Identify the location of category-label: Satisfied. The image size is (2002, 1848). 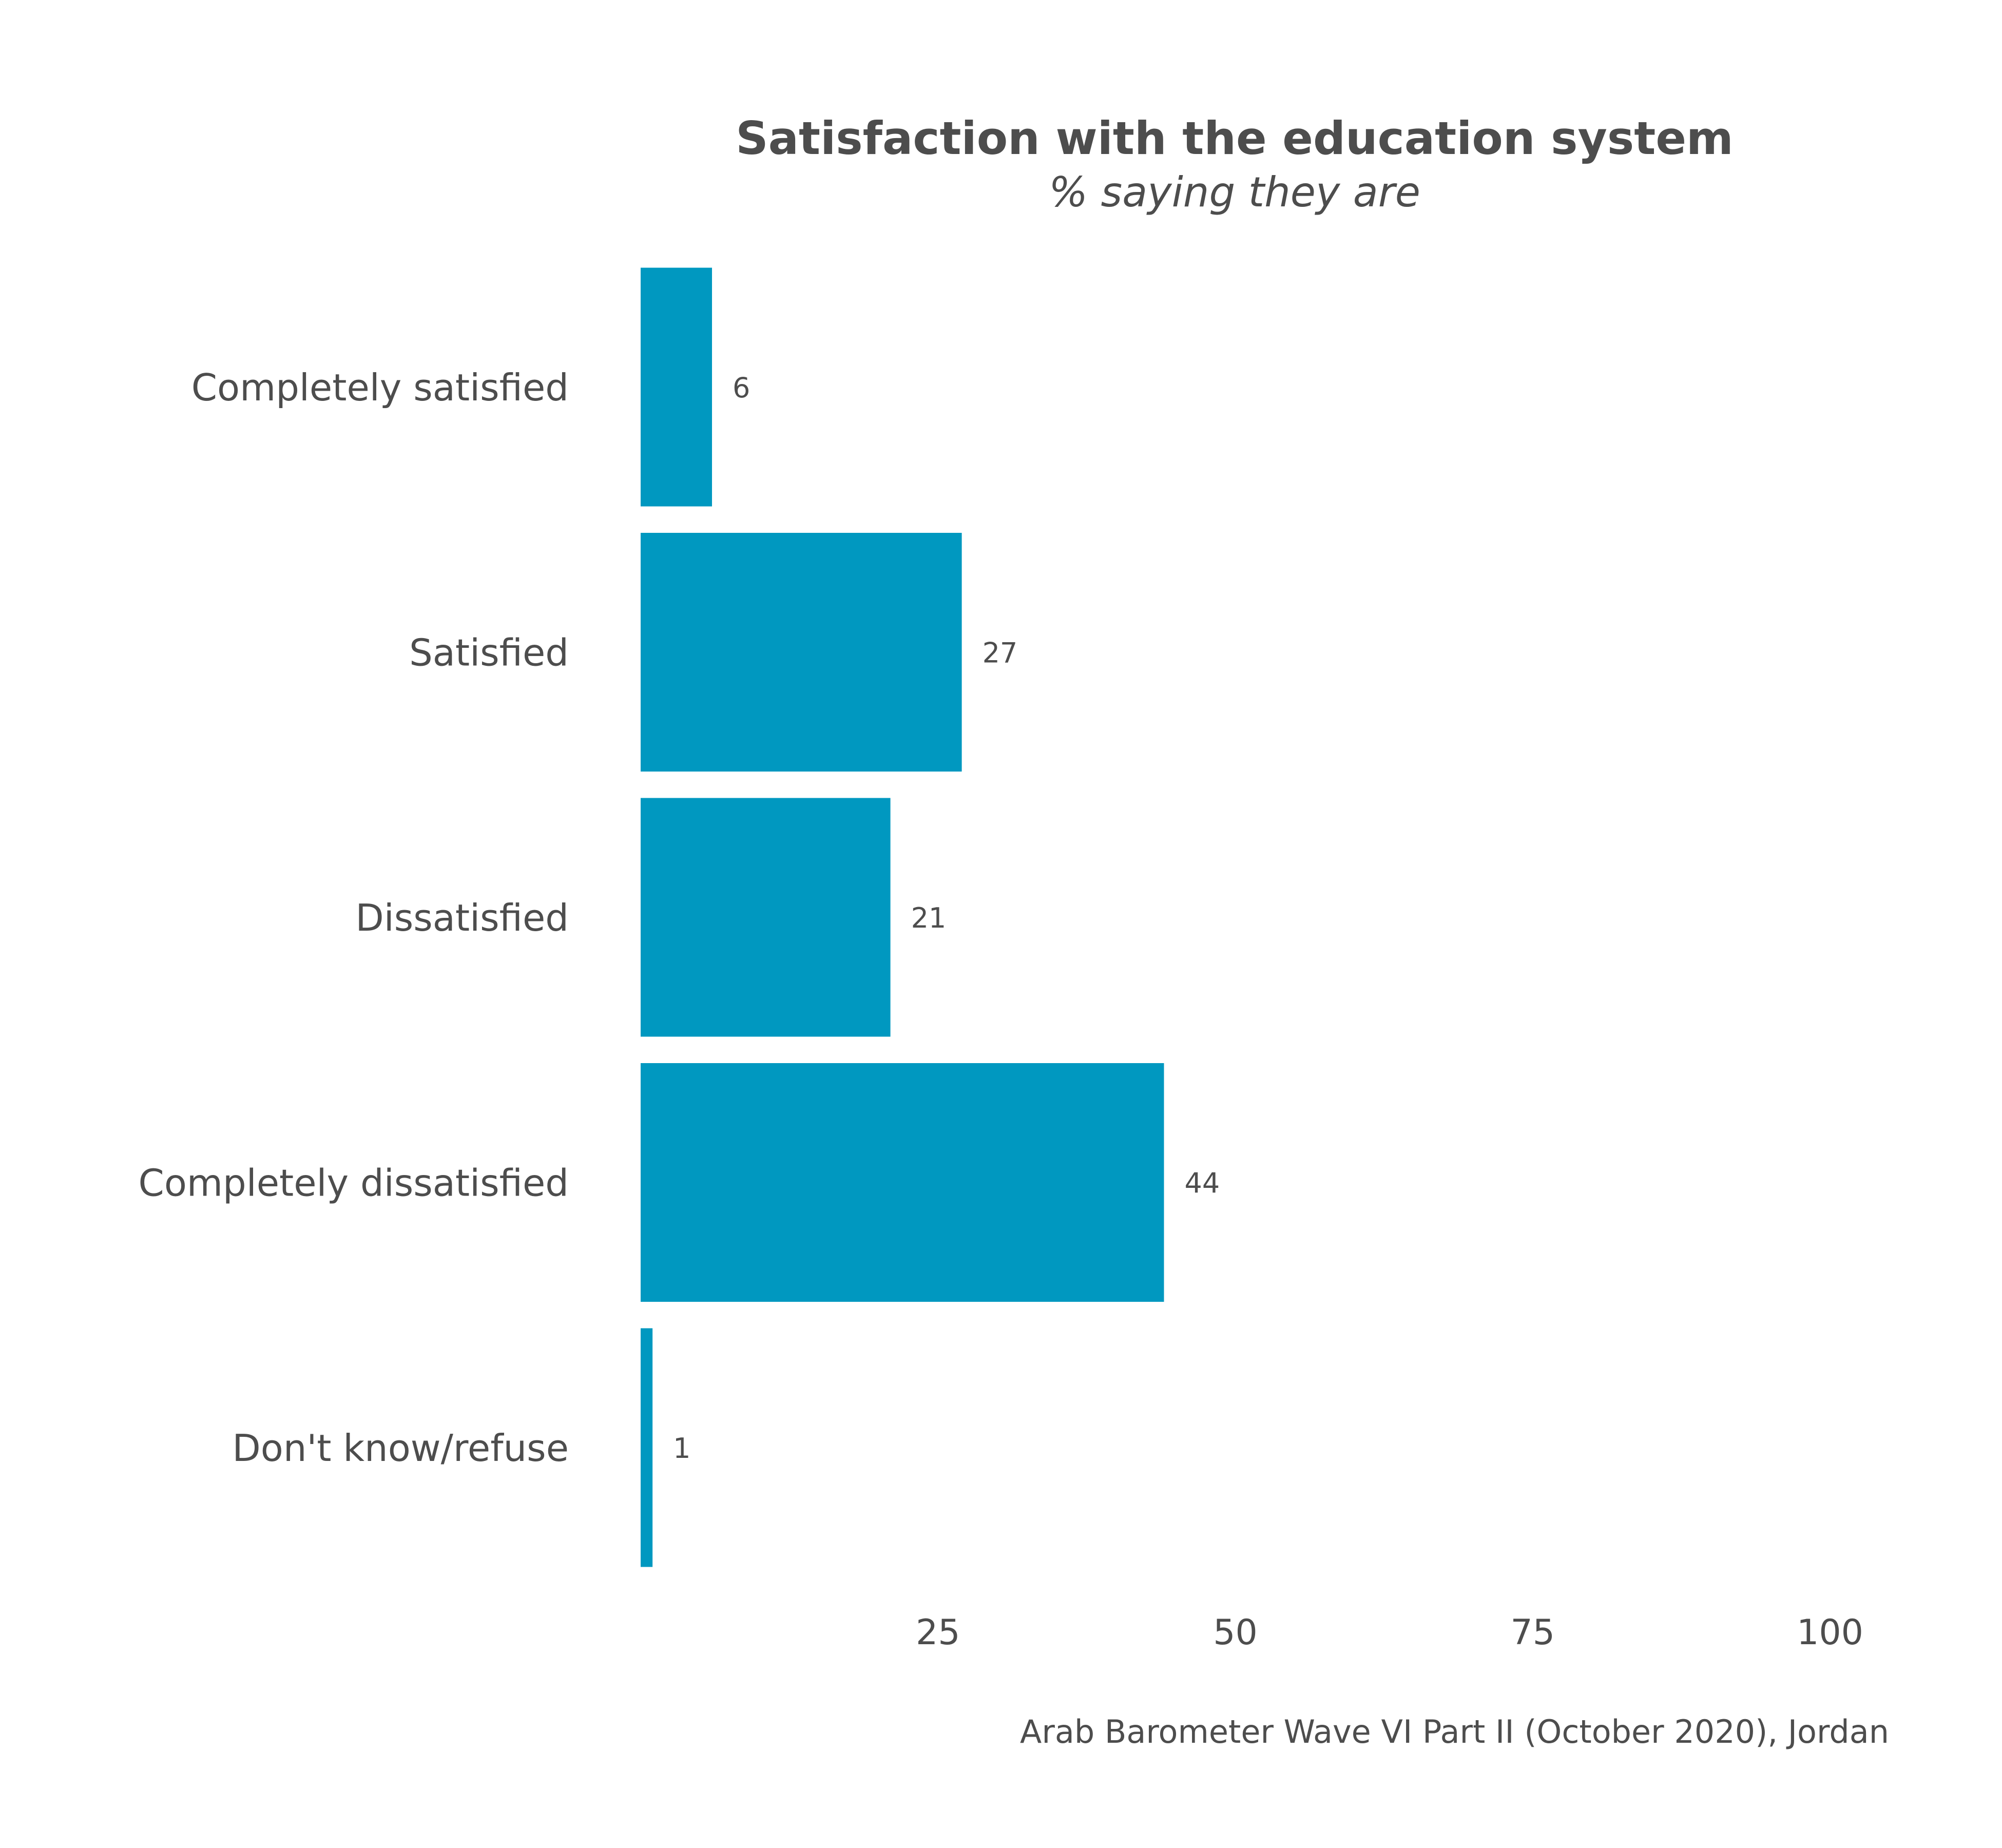
(489, 653).